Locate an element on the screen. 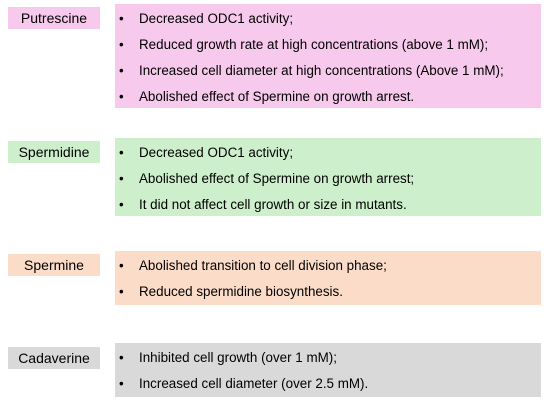 Image resolution: width=550 pixels, height=405 pixels. effect-item: • Increased cell diameter (over 2.5 mM). is located at coordinates (328, 386).